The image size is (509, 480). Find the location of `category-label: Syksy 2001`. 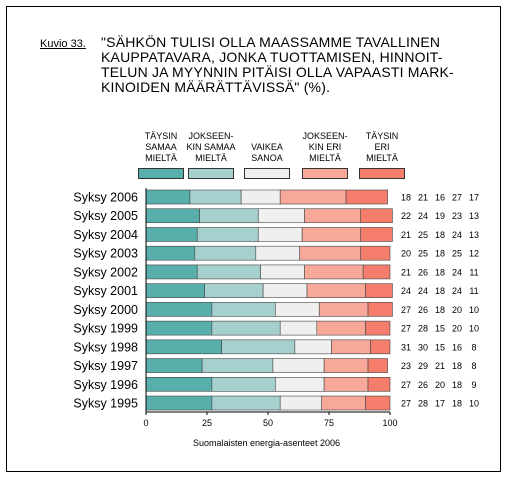

category-label: Syksy 2001 is located at coordinates (105, 291).